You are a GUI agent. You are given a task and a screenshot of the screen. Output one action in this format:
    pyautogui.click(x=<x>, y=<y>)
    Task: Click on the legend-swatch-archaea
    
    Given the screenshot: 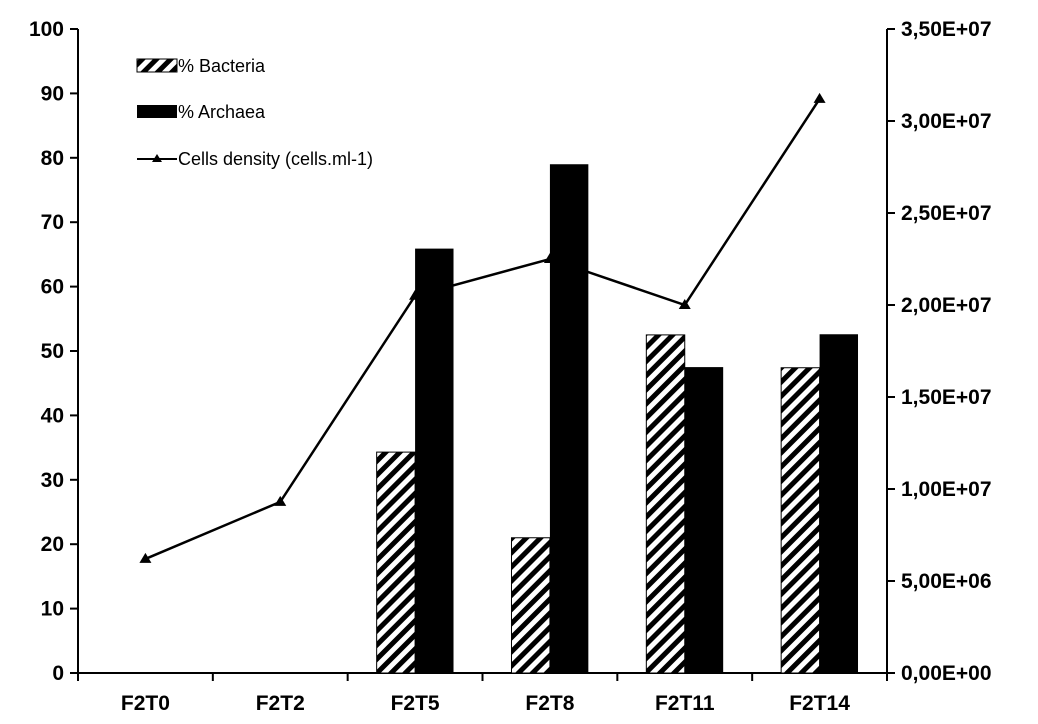 What is the action you would take?
    pyautogui.click(x=157, y=111)
    